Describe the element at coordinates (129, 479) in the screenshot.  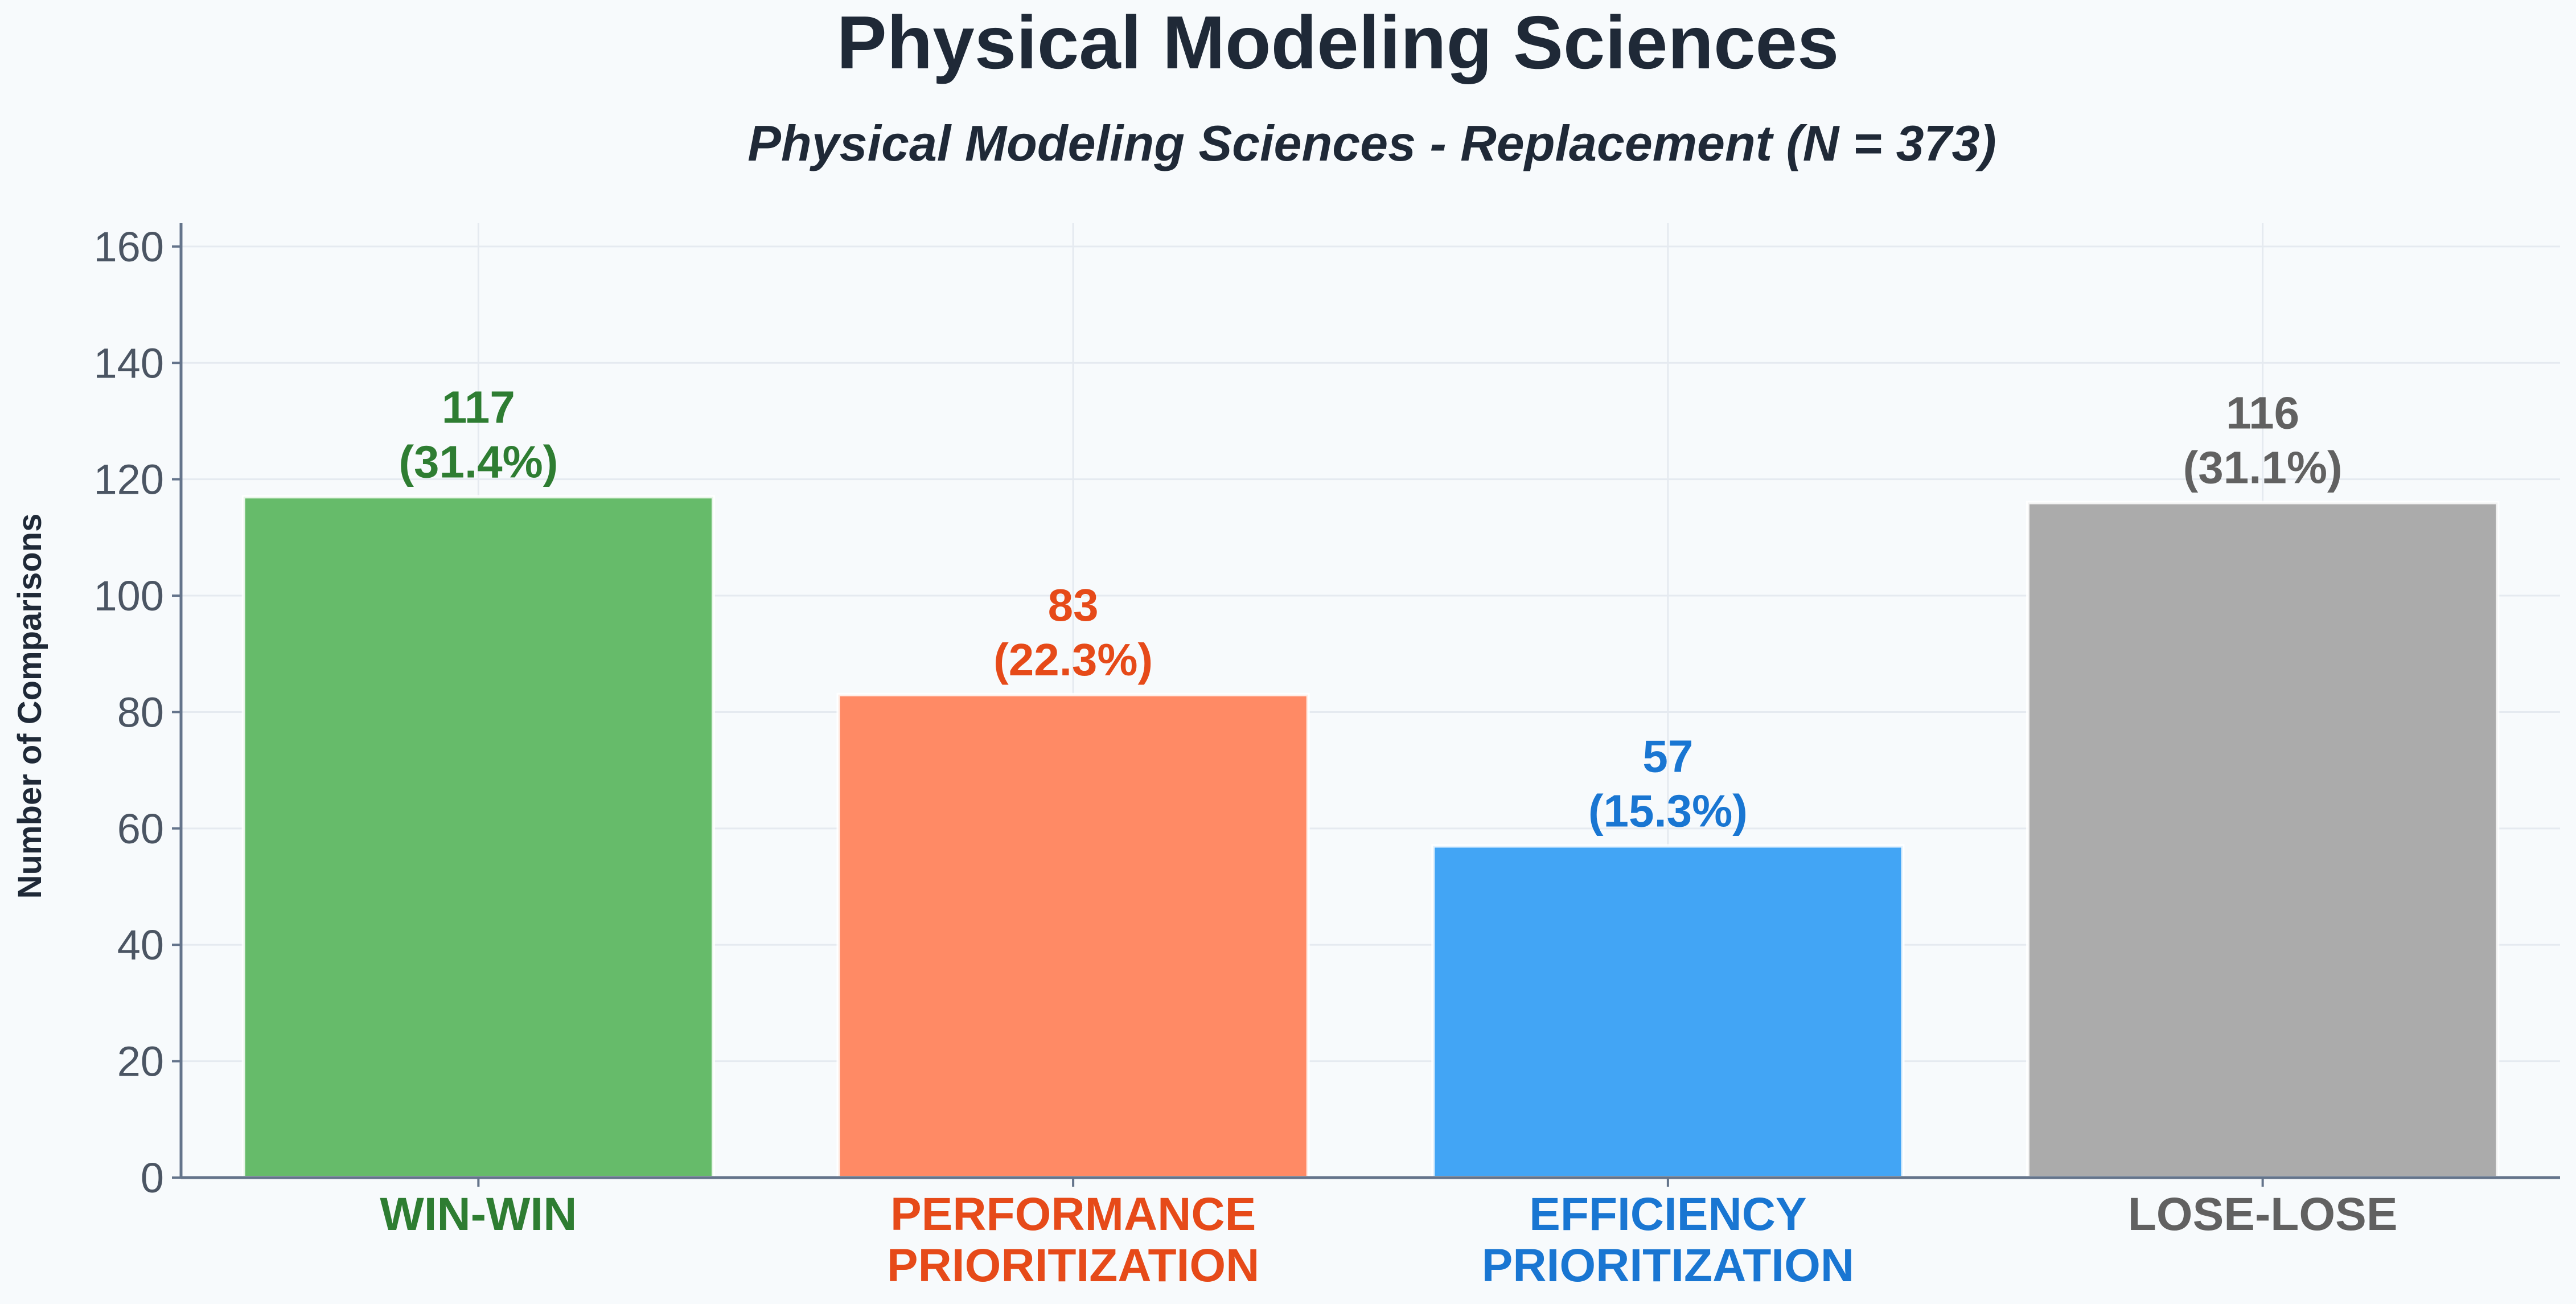
I see `y-tick-label: 120` at that location.